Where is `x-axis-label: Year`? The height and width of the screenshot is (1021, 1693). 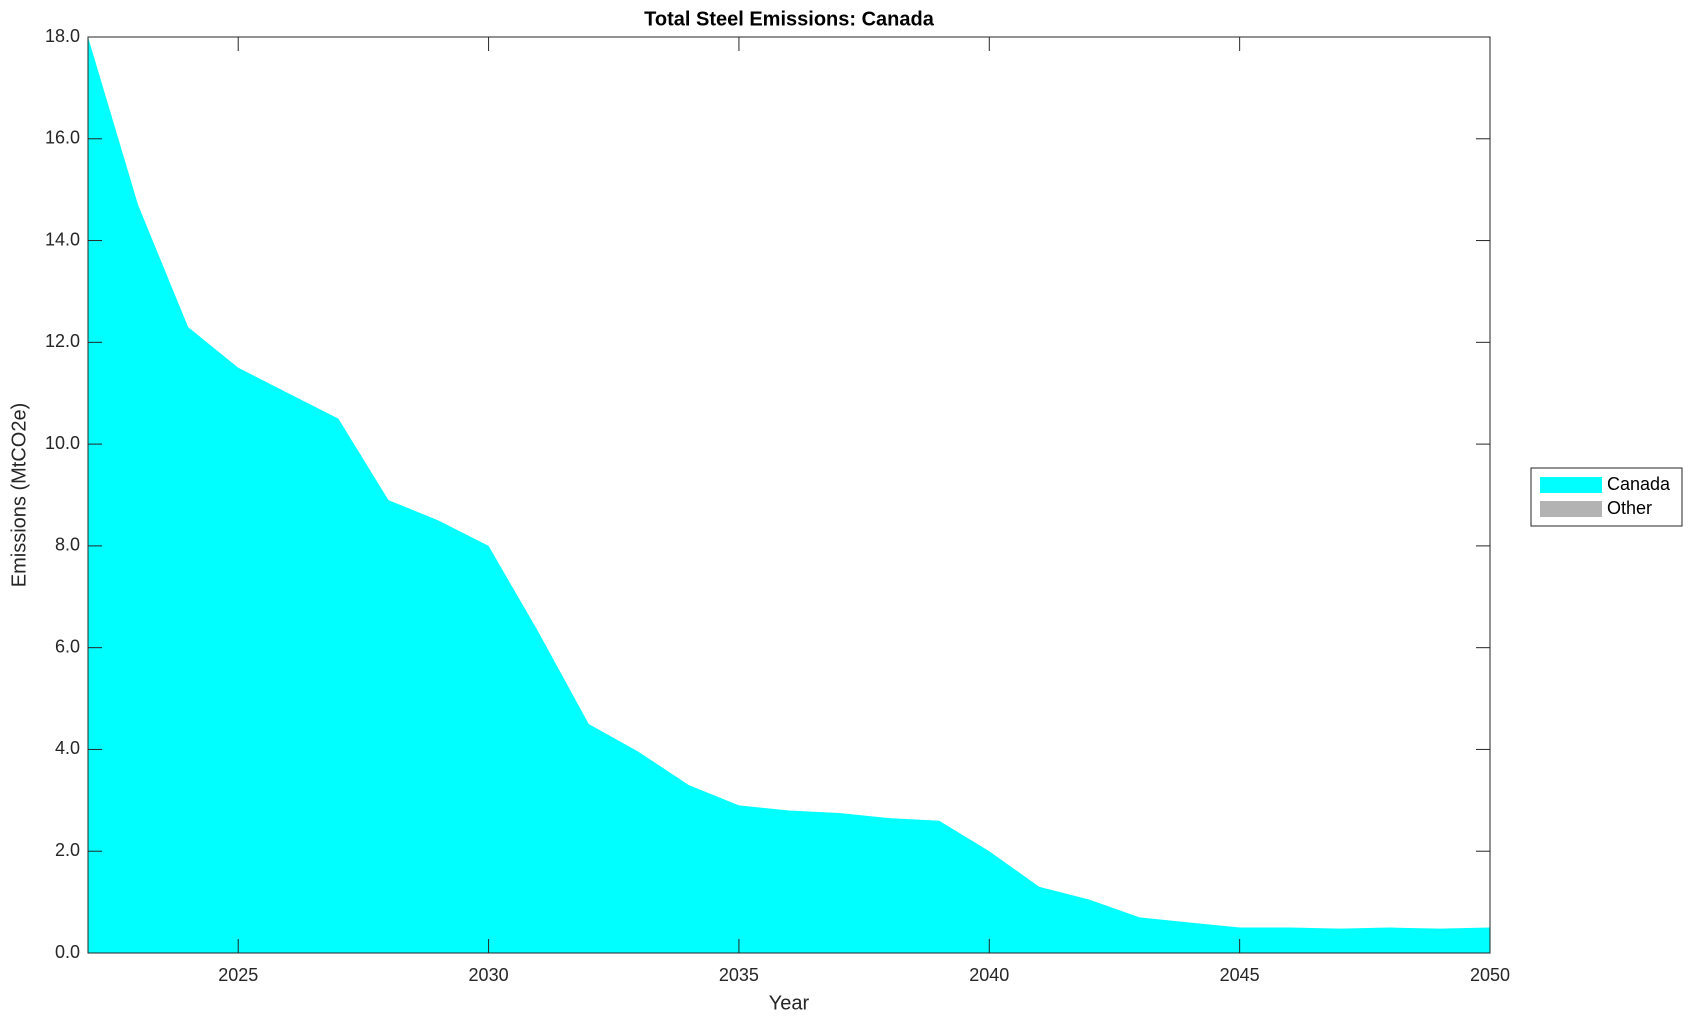 x-axis-label: Year is located at coordinates (789, 1003).